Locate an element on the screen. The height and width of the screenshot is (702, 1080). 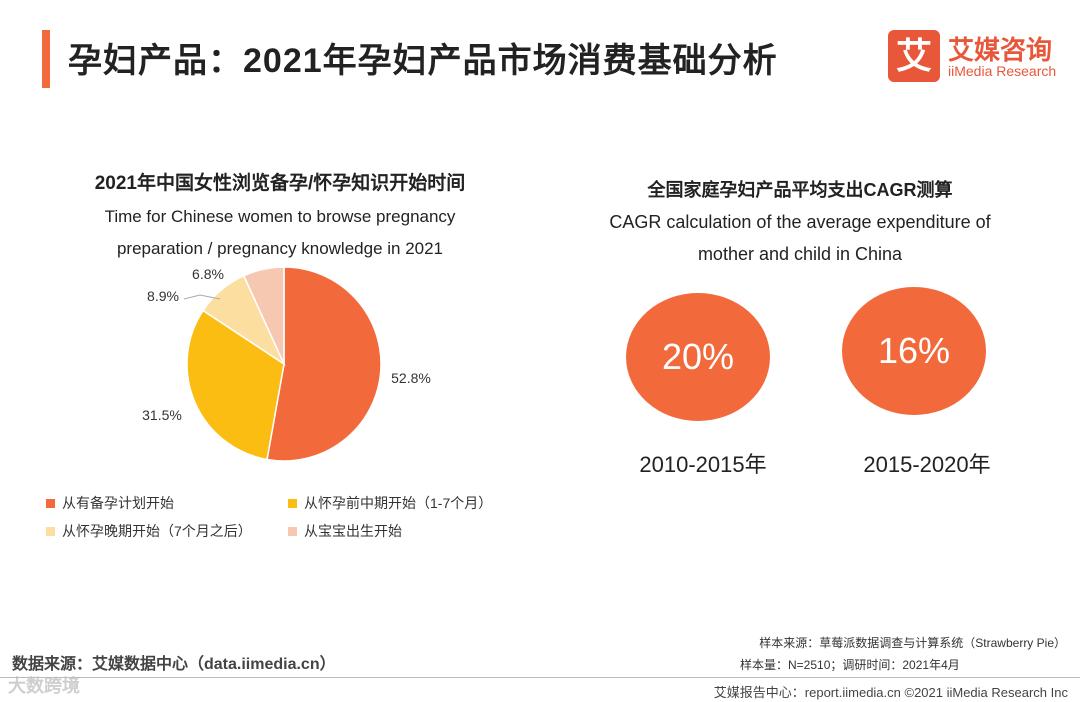
page-title: 孕妇产品：2021年孕妇产品市场消费基础分析 is located at coordinates (423, 61).